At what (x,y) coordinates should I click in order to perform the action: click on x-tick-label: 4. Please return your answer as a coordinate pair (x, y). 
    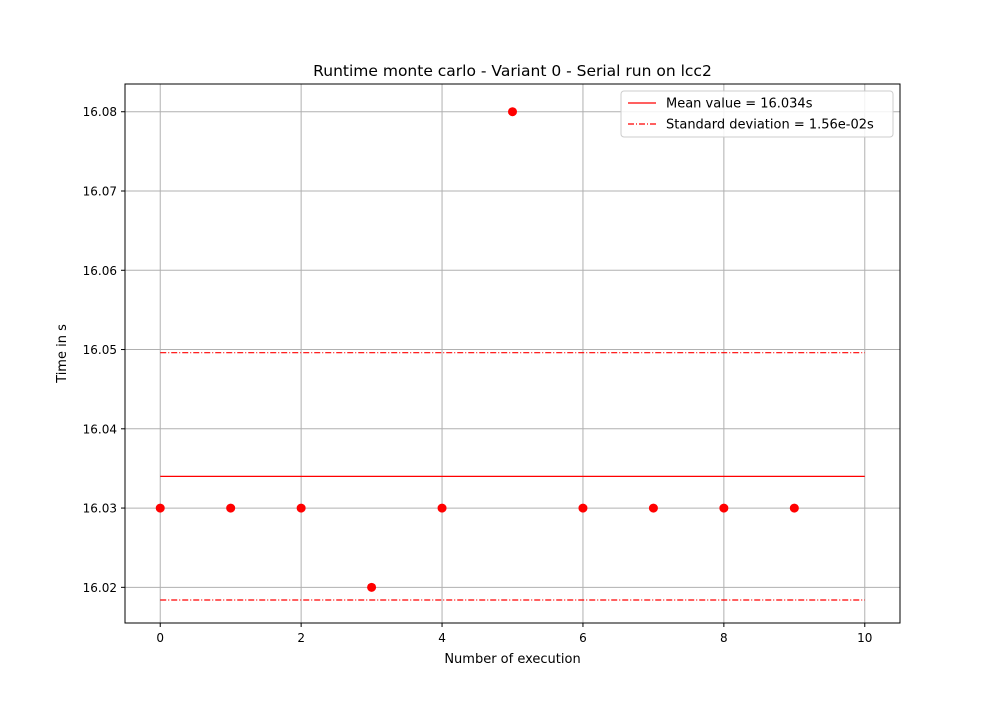
    Looking at the image, I should click on (442, 638).